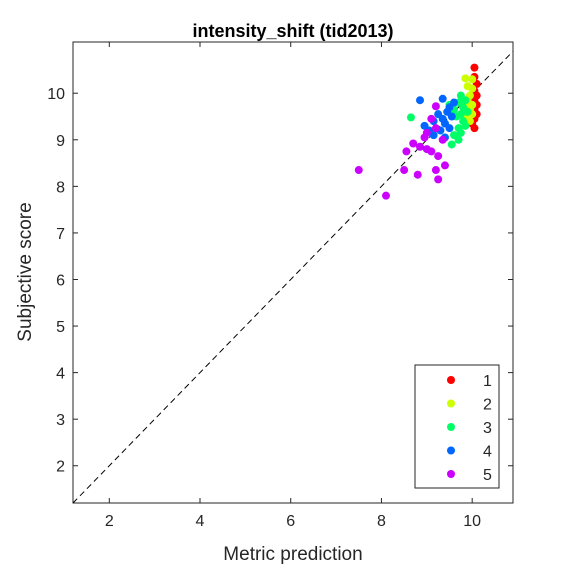  Describe the element at coordinates (487, 381) in the screenshot. I see `legend-label: 1` at that location.